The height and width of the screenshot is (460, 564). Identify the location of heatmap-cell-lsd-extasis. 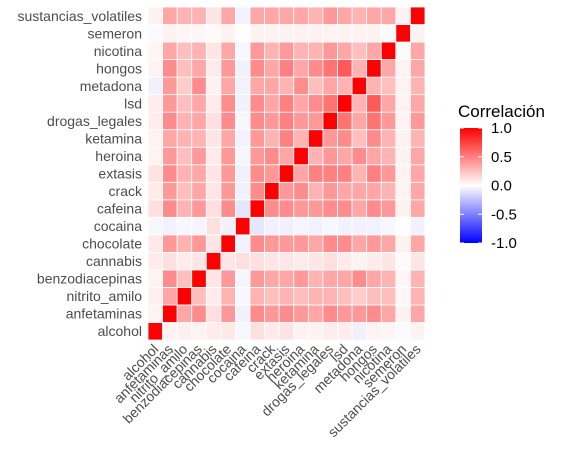
(286, 103).